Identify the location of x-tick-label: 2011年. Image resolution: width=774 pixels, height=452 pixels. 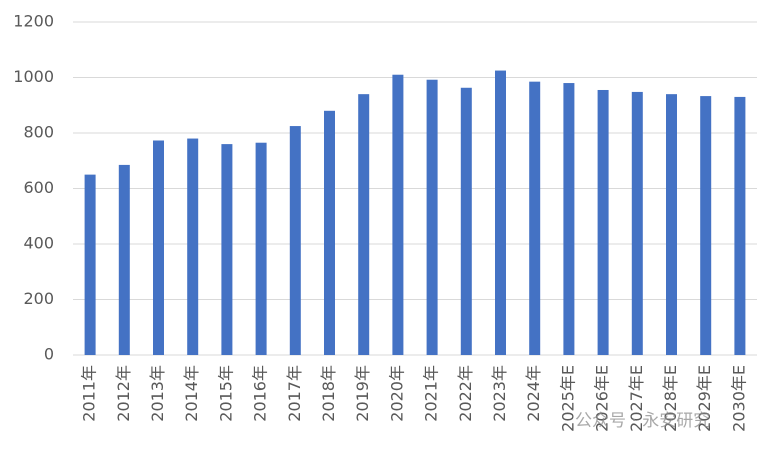
(89, 393).